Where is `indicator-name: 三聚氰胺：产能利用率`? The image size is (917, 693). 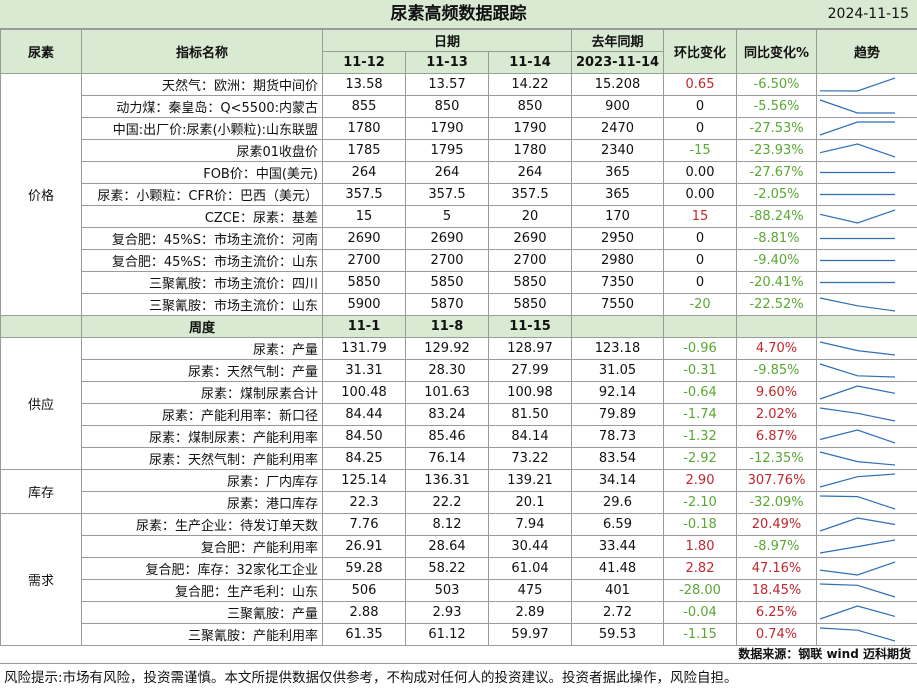 indicator-name: 三聚氰胺：产能利用率 is located at coordinates (202, 634).